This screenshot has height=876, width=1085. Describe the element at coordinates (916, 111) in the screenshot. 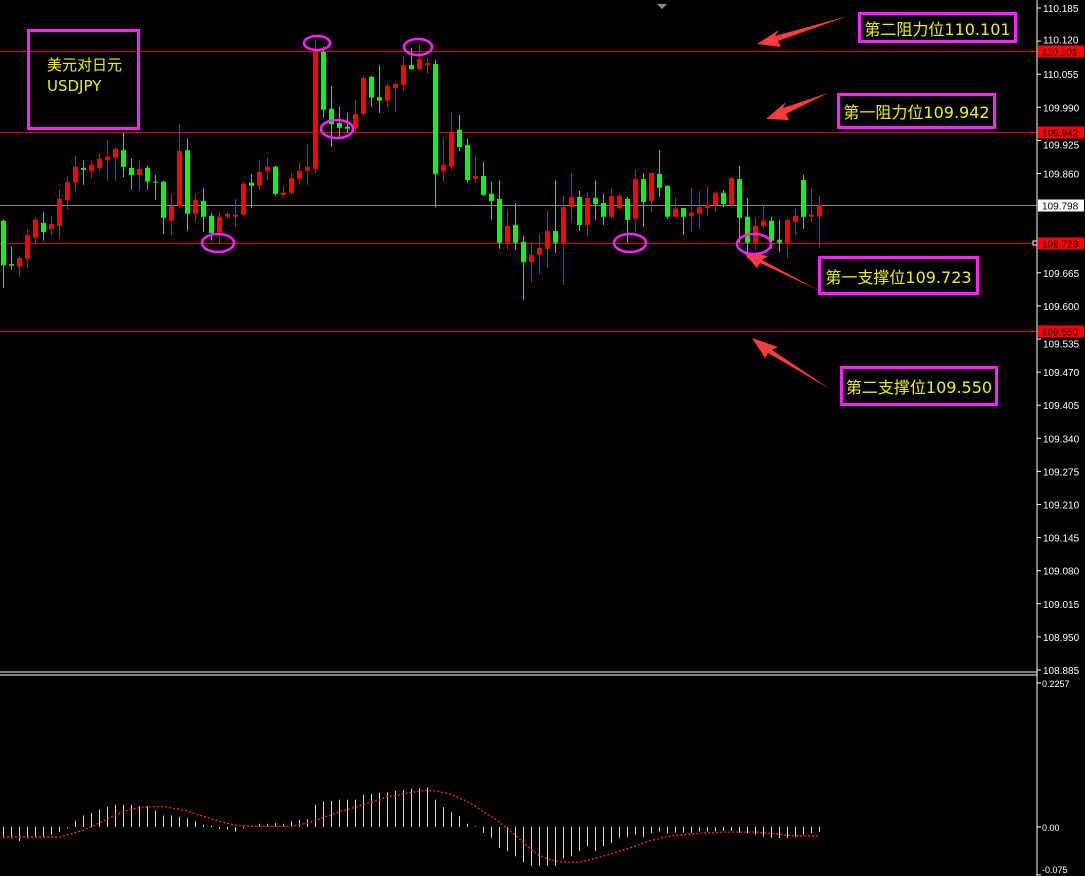

I see `resistance-1-label: 第一阻力位109.942` at that location.